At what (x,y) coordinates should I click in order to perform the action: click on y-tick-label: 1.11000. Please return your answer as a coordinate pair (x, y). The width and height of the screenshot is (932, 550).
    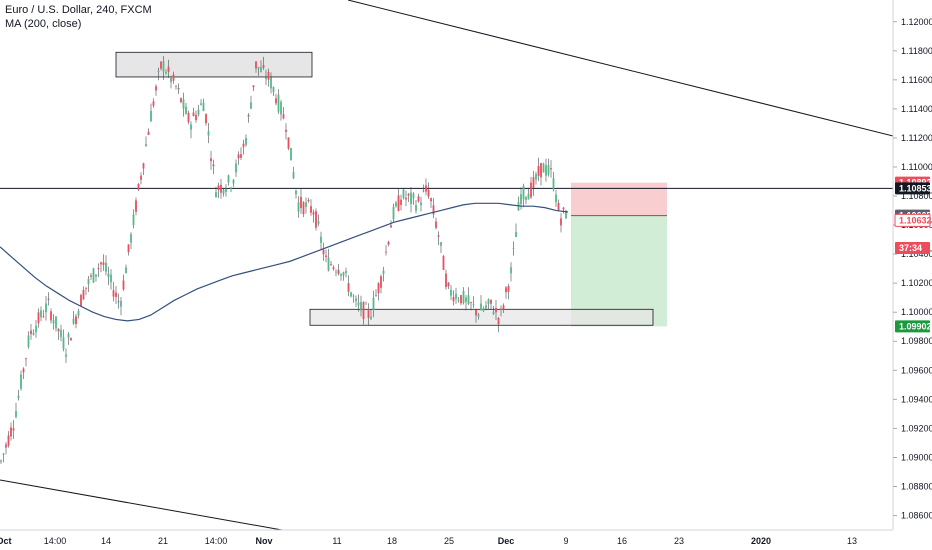
    Looking at the image, I should click on (916, 167).